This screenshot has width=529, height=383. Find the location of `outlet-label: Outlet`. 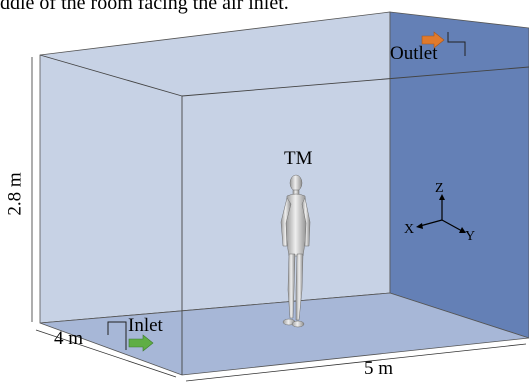

outlet-label: Outlet is located at coordinates (414, 53).